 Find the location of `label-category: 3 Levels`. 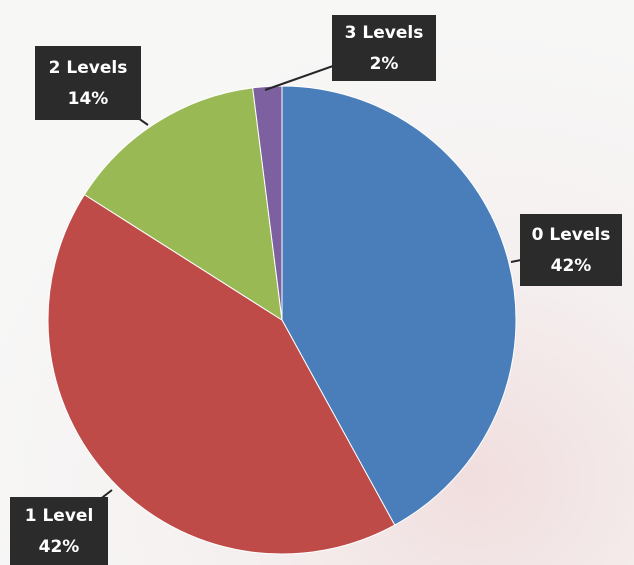

label-category: 3 Levels is located at coordinates (384, 33).